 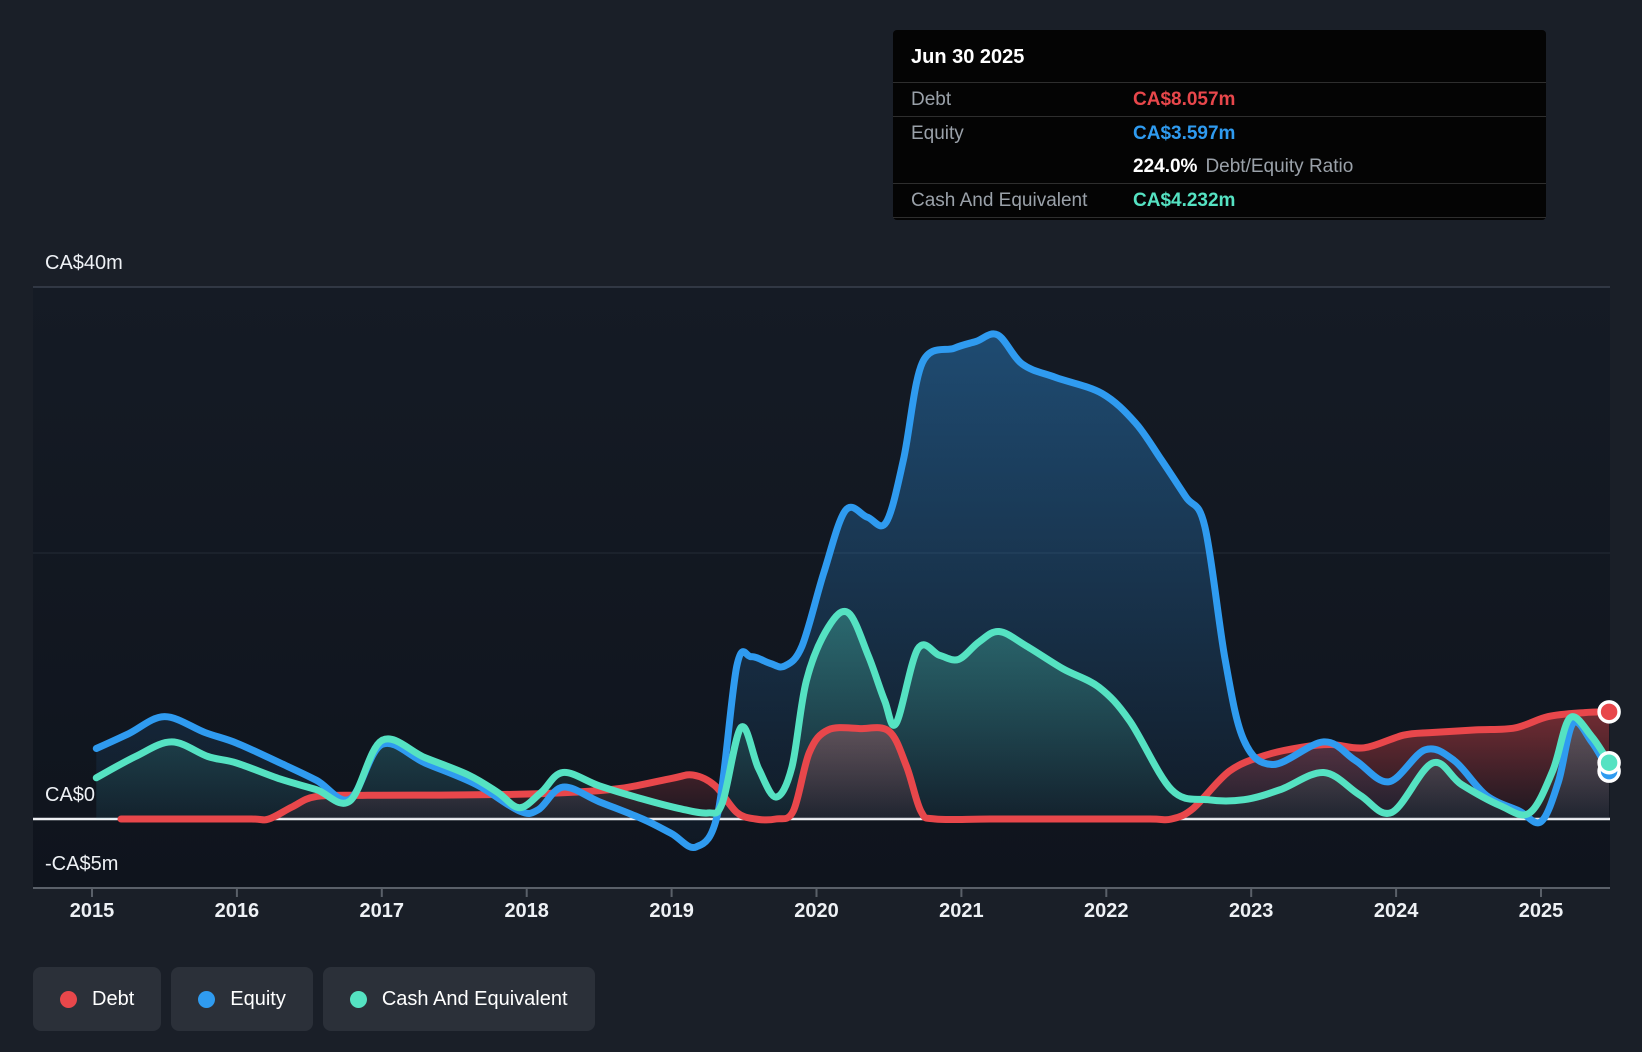 What do you see at coordinates (382, 911) in the screenshot?
I see `x-tick-label-2017: 2017` at bounding box center [382, 911].